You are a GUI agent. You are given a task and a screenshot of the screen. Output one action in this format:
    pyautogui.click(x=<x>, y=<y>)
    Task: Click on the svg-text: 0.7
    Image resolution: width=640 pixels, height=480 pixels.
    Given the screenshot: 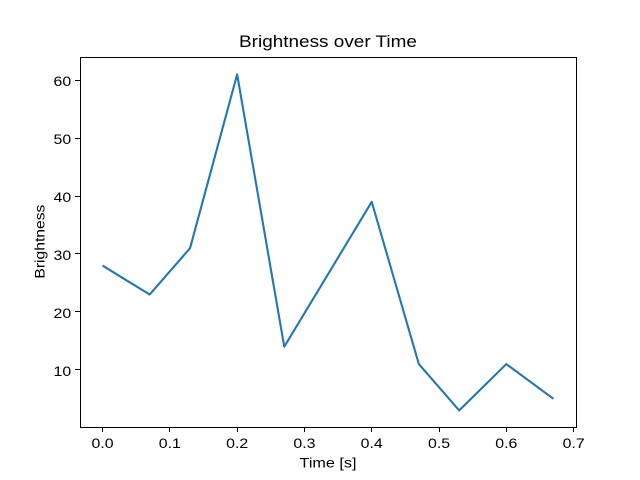 What is the action you would take?
    pyautogui.click(x=574, y=443)
    